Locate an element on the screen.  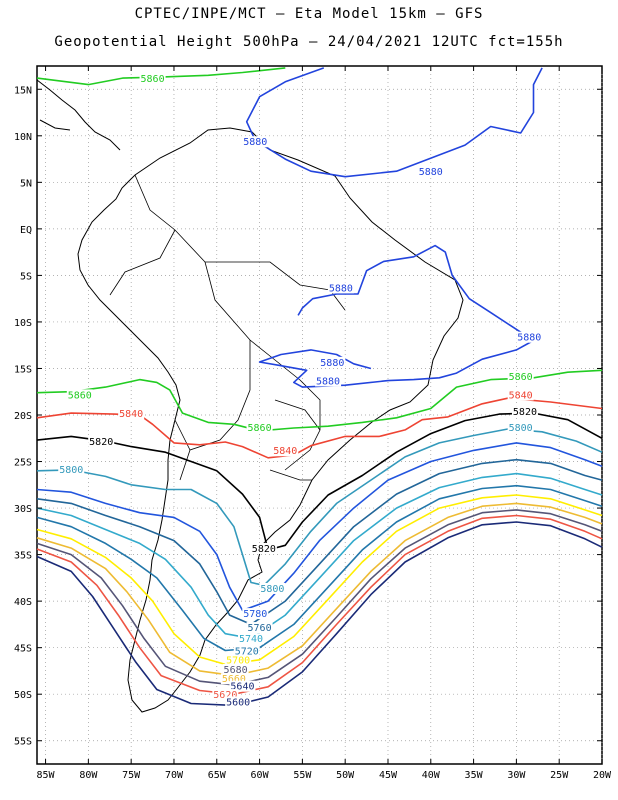
contour-label: 5620 is located at coordinates (225, 695).